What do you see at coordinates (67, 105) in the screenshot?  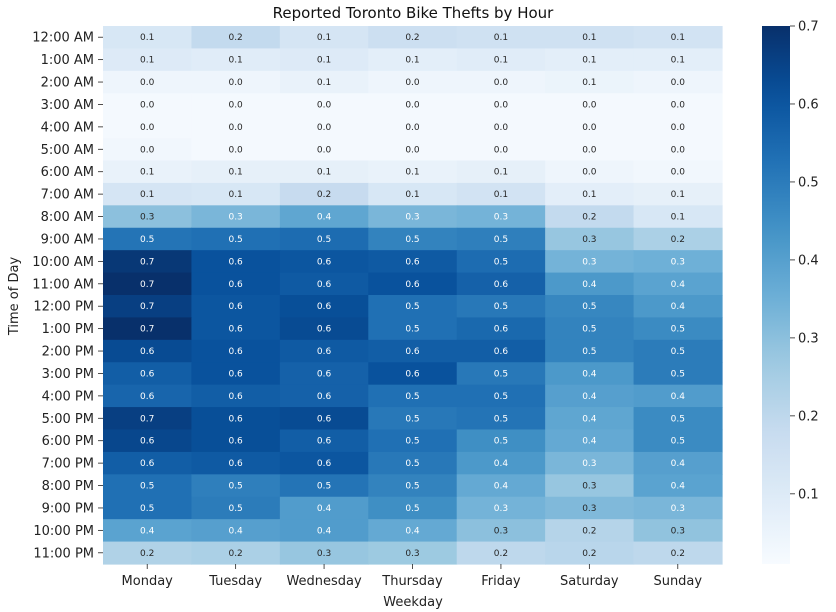 I see `y-tick-label: 3:00 AM` at bounding box center [67, 105].